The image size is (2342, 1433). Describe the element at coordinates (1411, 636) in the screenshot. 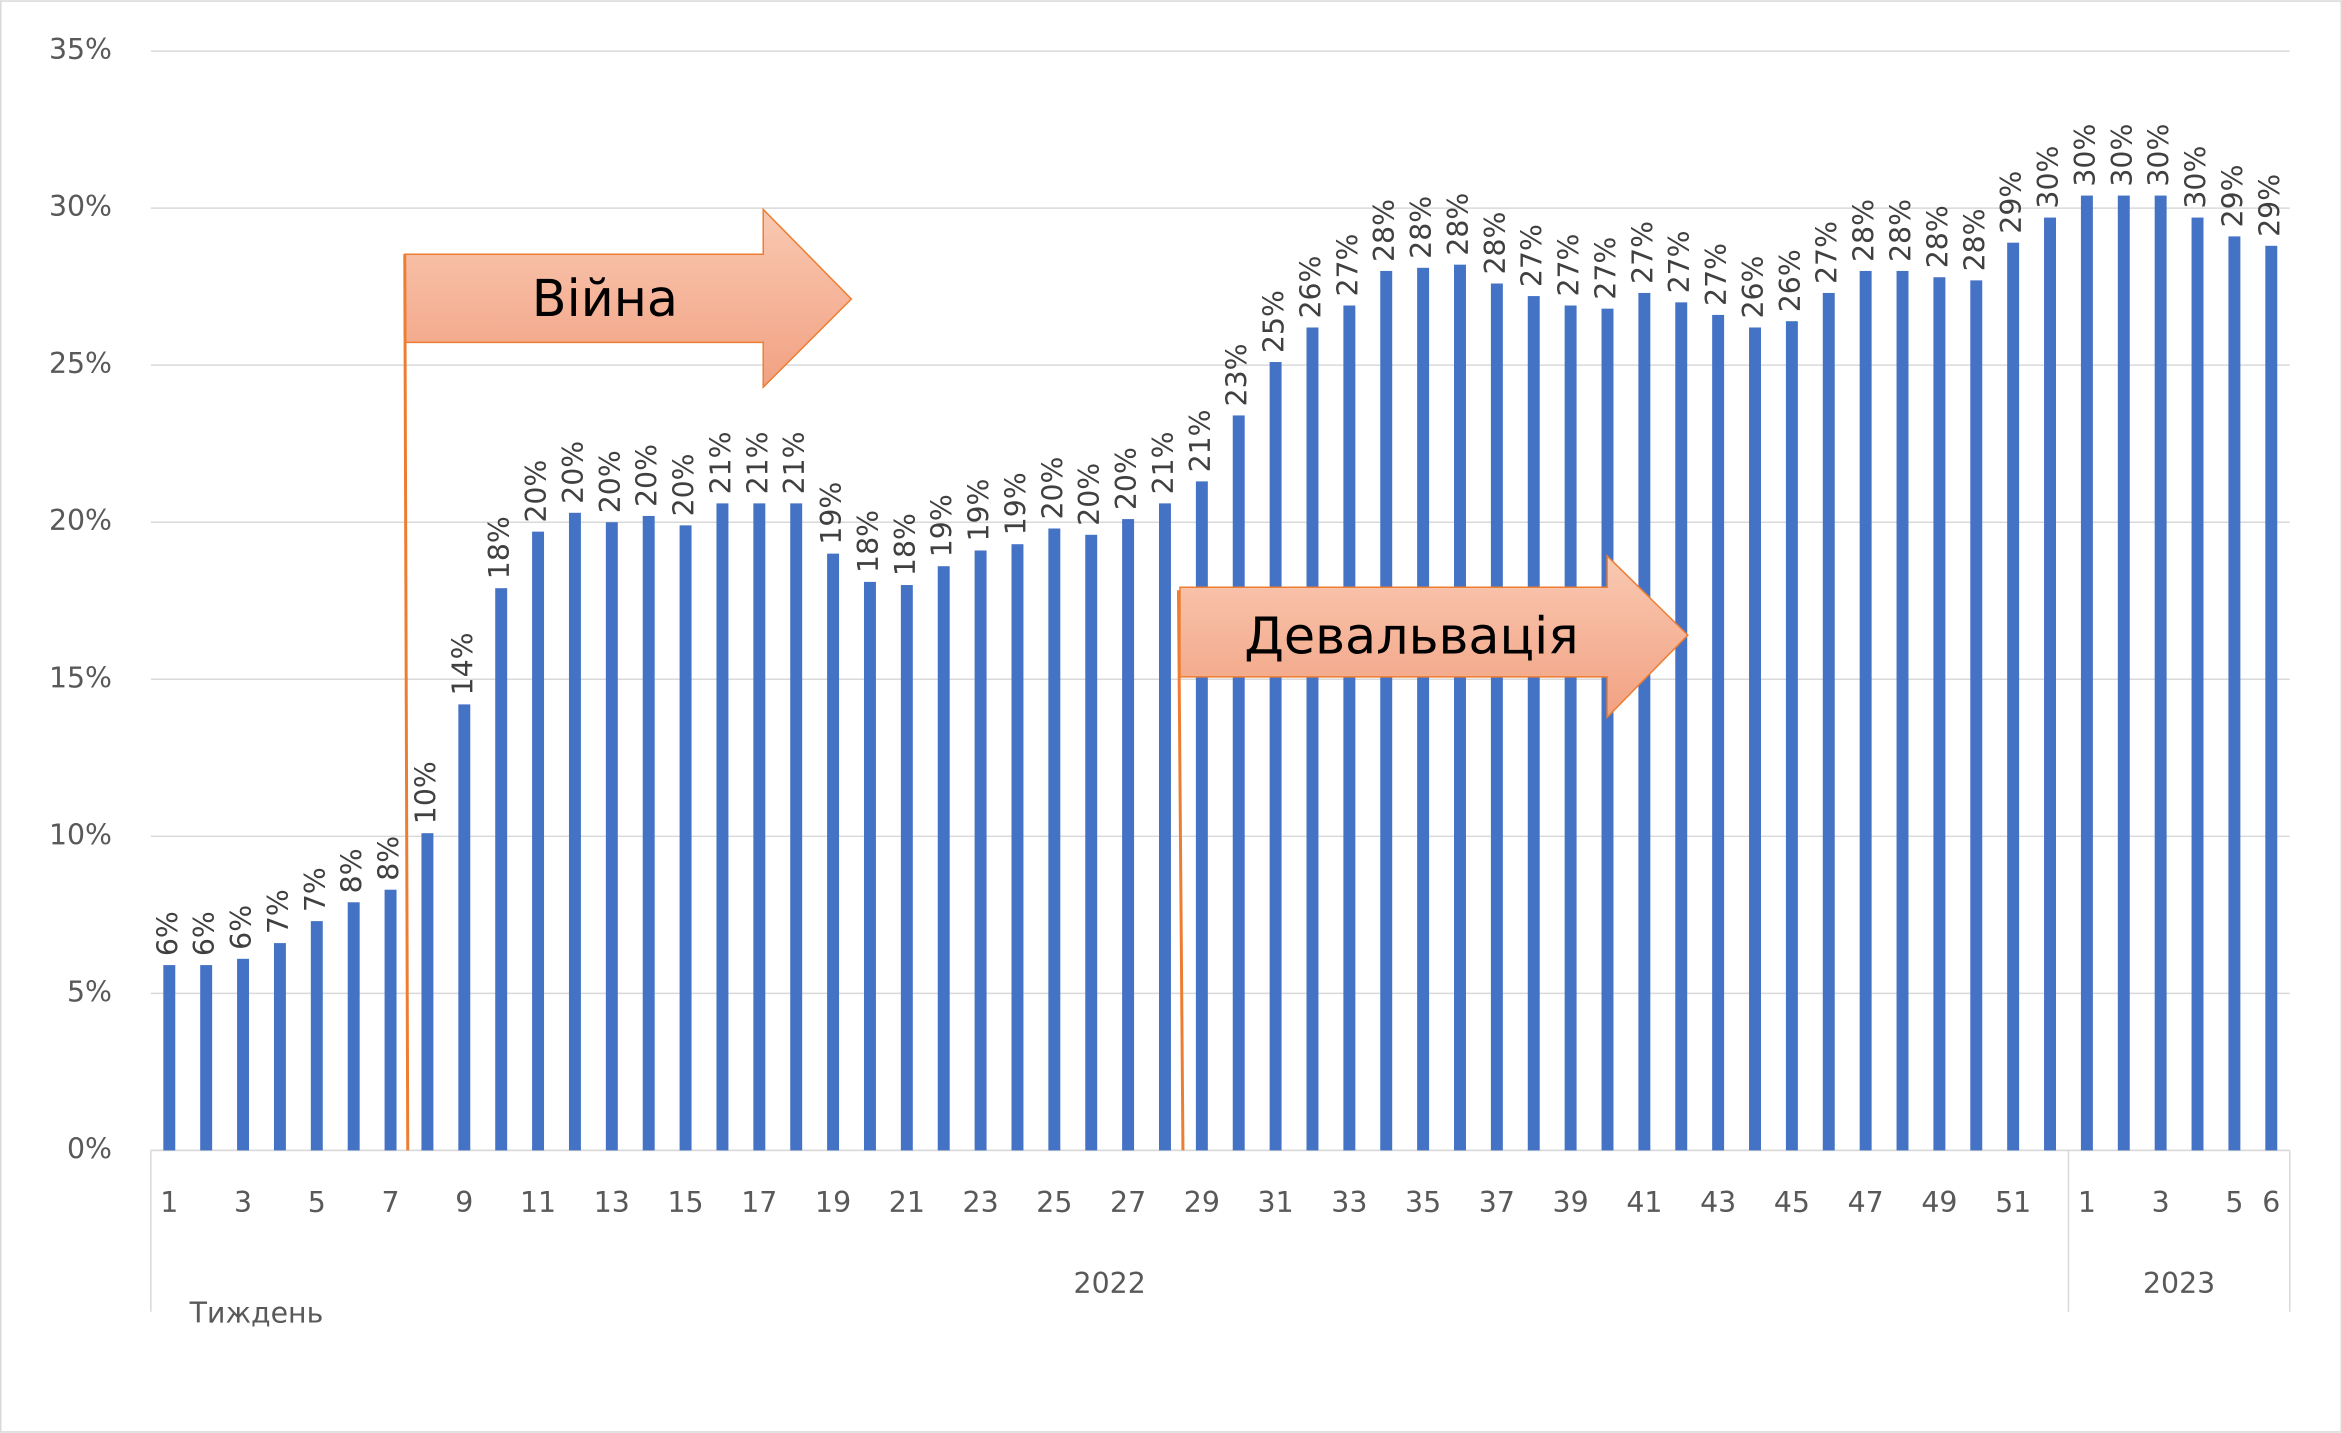

I see `annotation: Девальвація` at that location.